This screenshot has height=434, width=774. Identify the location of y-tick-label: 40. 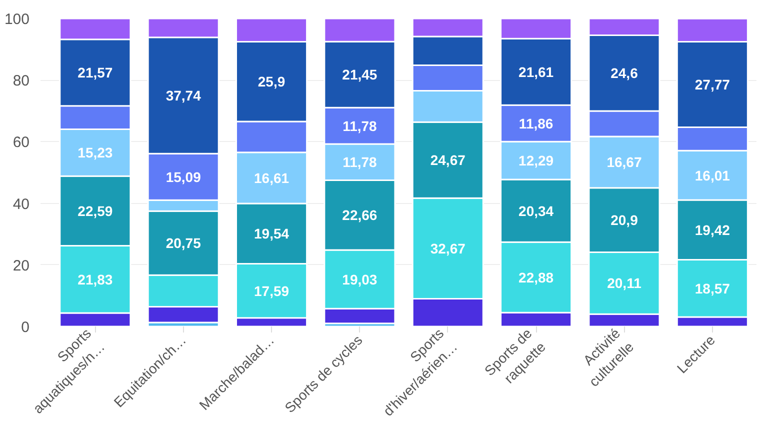
(21, 204).